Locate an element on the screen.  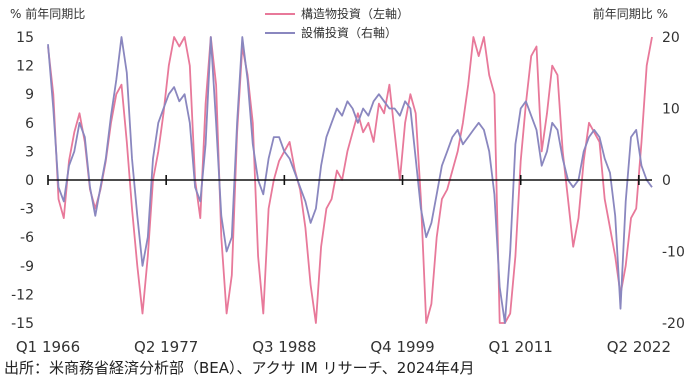
left-tick-label: -15 is located at coordinates (22, 324).